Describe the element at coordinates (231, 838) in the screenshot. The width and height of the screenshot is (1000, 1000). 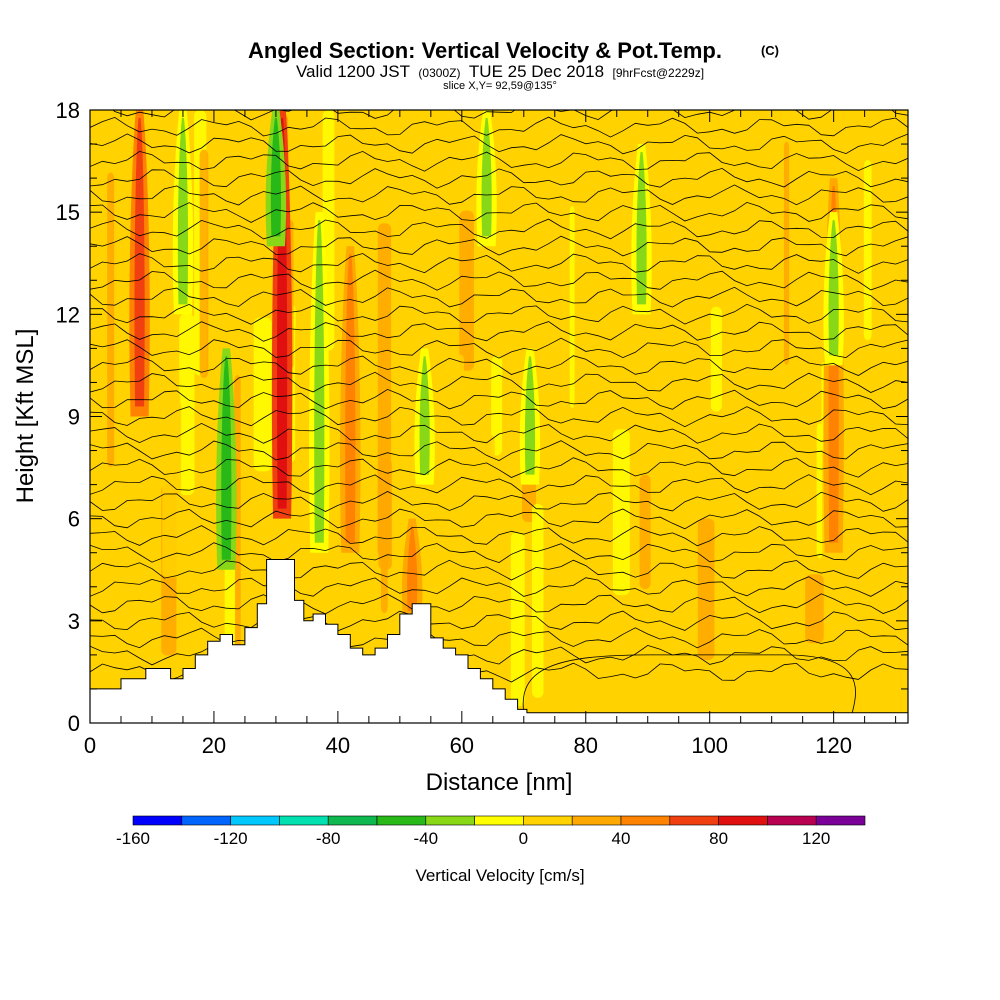
I see `colorbar-tick-label: -120` at that location.